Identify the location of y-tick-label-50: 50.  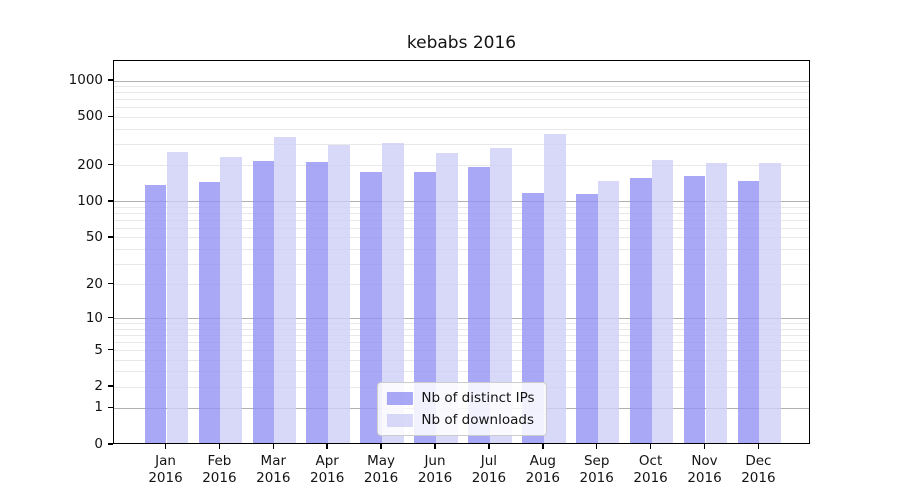
(94, 236).